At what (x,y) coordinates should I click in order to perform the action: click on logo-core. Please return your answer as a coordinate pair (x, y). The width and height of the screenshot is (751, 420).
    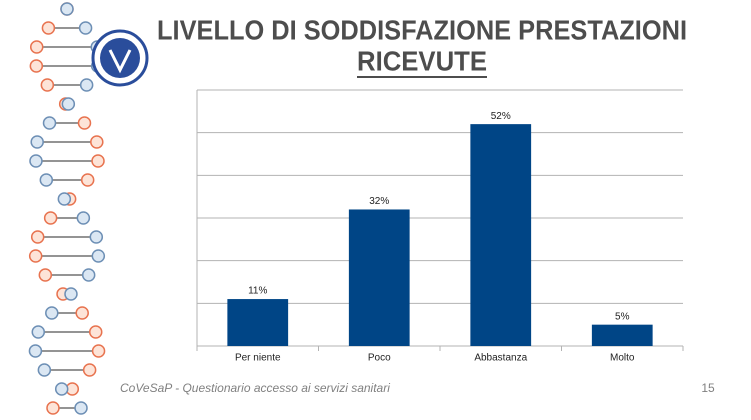
    Looking at the image, I should click on (120, 58).